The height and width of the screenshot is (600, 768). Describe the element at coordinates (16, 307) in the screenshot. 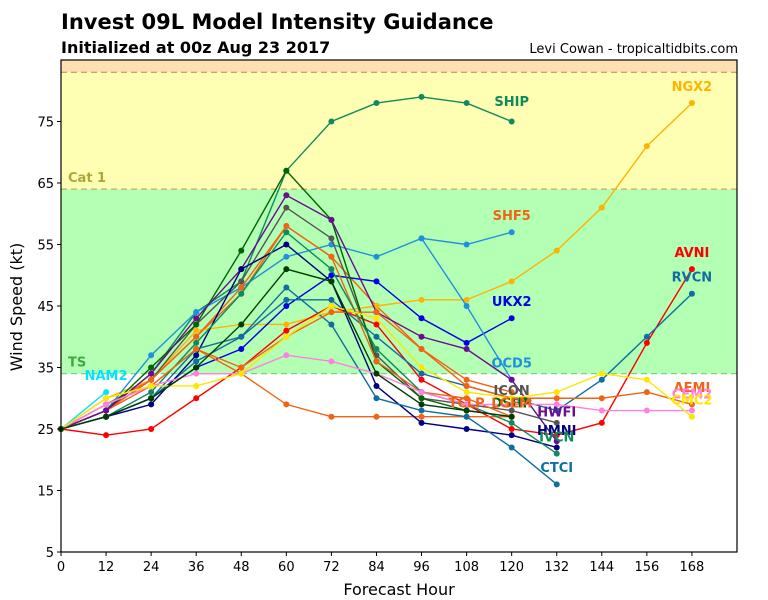

I see `y-axis-label: Wind Speed (kt)` at that location.